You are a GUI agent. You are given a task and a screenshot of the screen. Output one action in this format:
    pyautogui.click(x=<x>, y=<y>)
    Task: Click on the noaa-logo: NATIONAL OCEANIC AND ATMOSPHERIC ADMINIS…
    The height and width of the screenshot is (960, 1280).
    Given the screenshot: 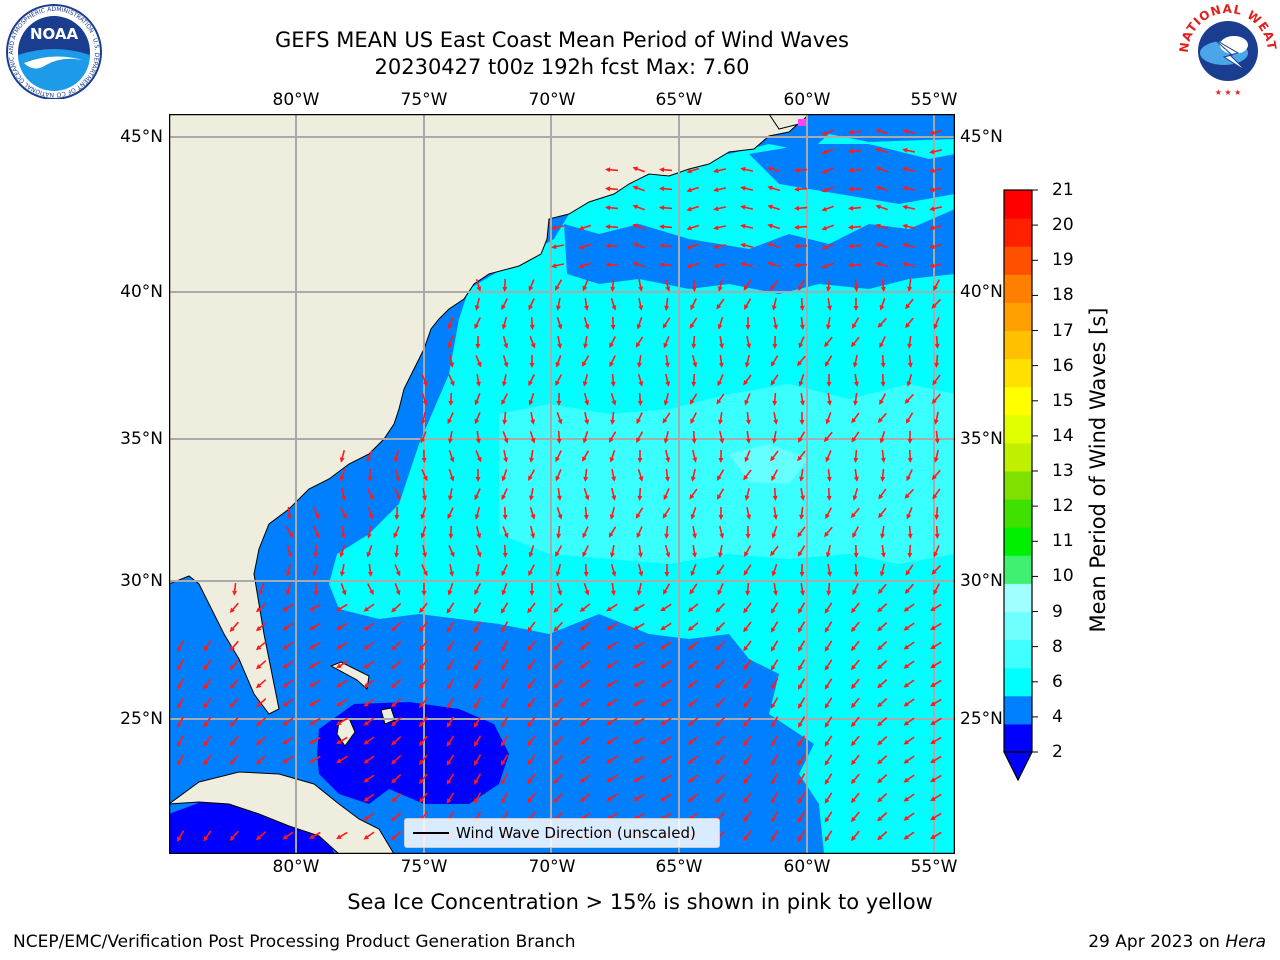 What is the action you would take?
    pyautogui.click(x=53, y=51)
    